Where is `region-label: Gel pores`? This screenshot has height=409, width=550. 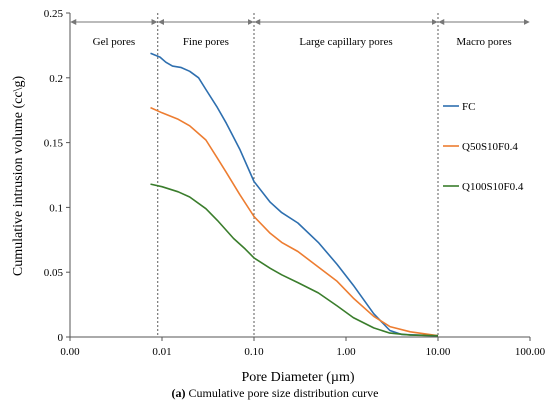 region-label: Gel pores is located at coordinates (114, 42).